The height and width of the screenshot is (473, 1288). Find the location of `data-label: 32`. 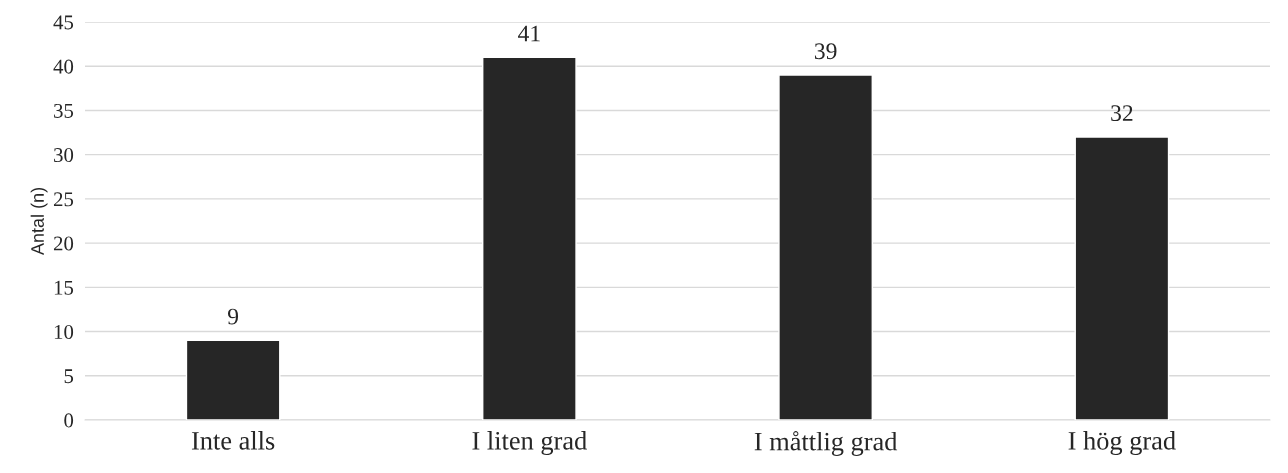

data-label: 32 is located at coordinates (1122, 113).